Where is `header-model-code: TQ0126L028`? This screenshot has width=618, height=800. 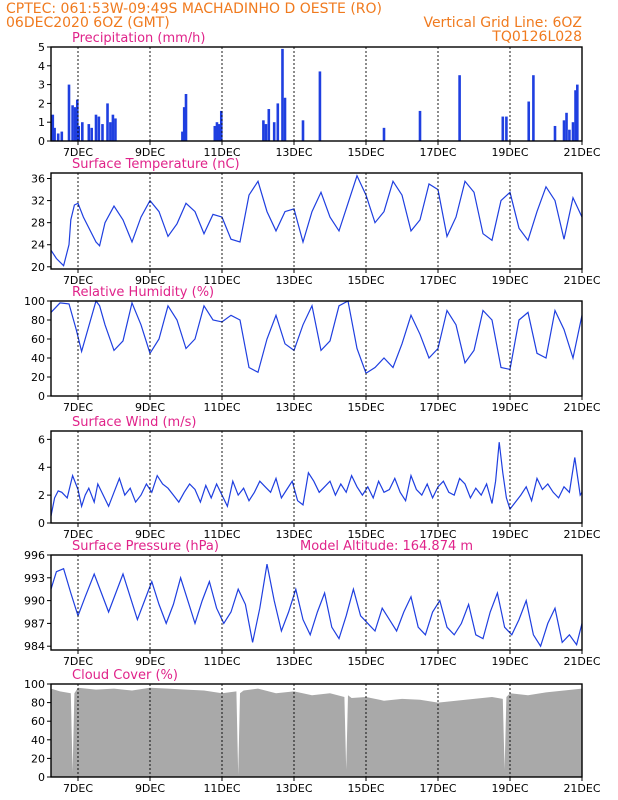 header-model-code: TQ0126L028 is located at coordinates (536, 37).